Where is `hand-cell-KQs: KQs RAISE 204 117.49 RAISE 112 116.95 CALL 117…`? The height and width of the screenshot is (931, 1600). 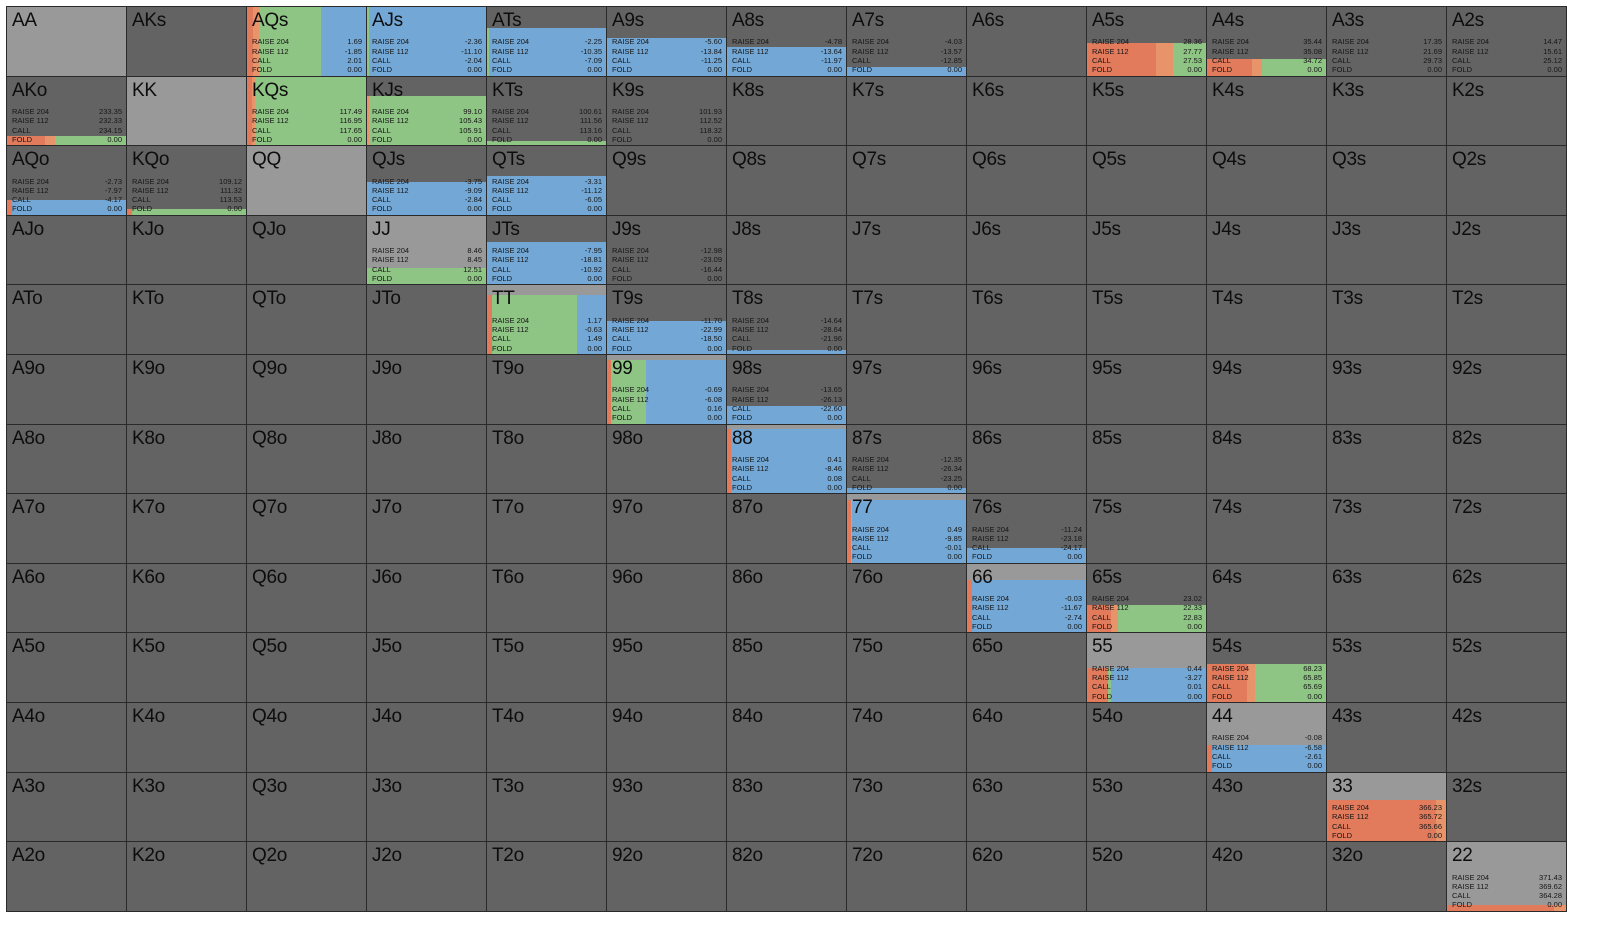 hand-cell-KQs: KQs RAISE 204 117.49 RAISE 112 116.95 CALL 117… is located at coordinates (307, 111).